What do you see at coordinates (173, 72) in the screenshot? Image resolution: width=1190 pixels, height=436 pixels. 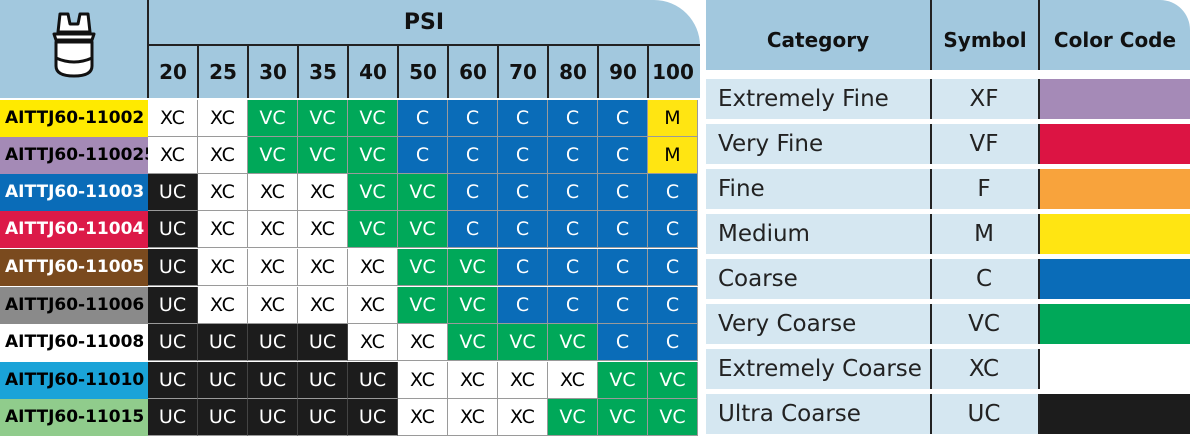 I see `psi-column-20: 20` at bounding box center [173, 72].